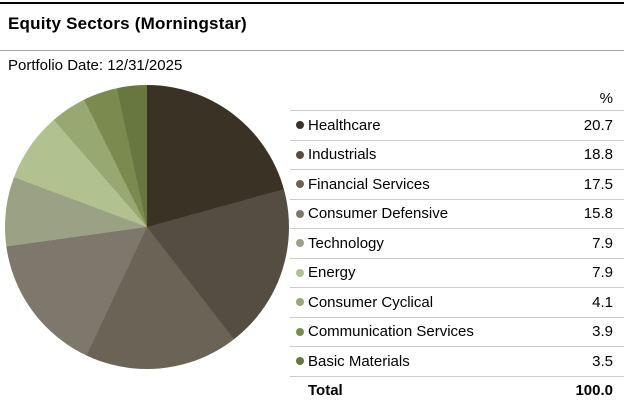 Image resolution: width=624 pixels, height=417 pixels. I want to click on legend-value: 3.9, so click(602, 332).